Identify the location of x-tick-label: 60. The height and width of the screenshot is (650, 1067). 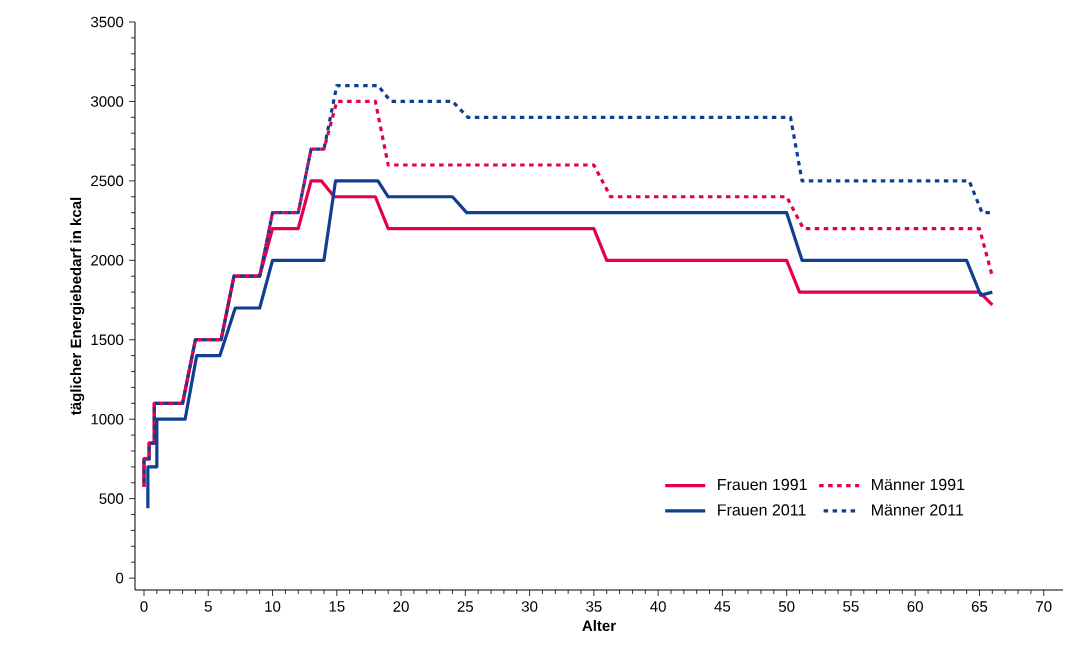
(915, 606).